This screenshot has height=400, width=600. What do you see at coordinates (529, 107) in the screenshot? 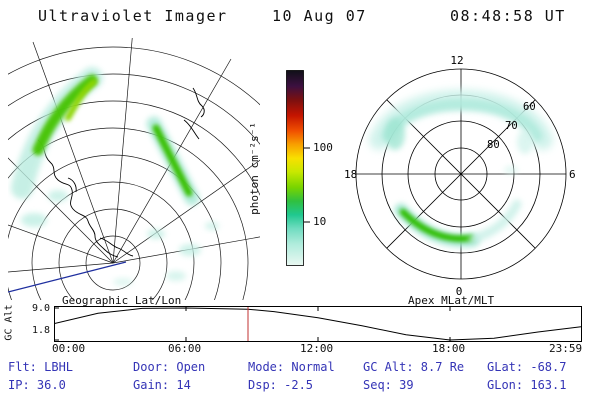
I see `mlat-ring-60: 60` at bounding box center [529, 107].